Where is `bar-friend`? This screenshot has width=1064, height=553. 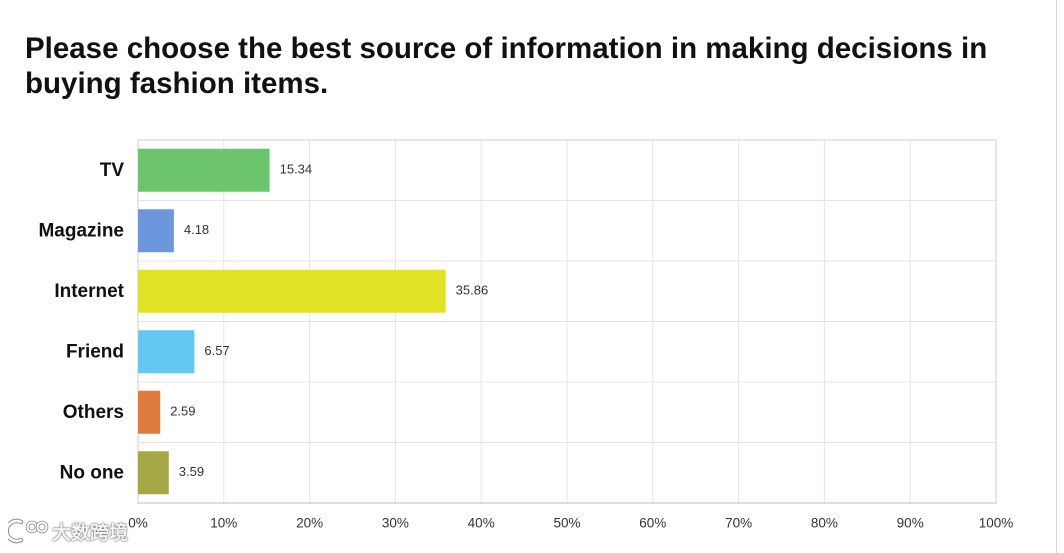
bar-friend is located at coordinates (166, 352).